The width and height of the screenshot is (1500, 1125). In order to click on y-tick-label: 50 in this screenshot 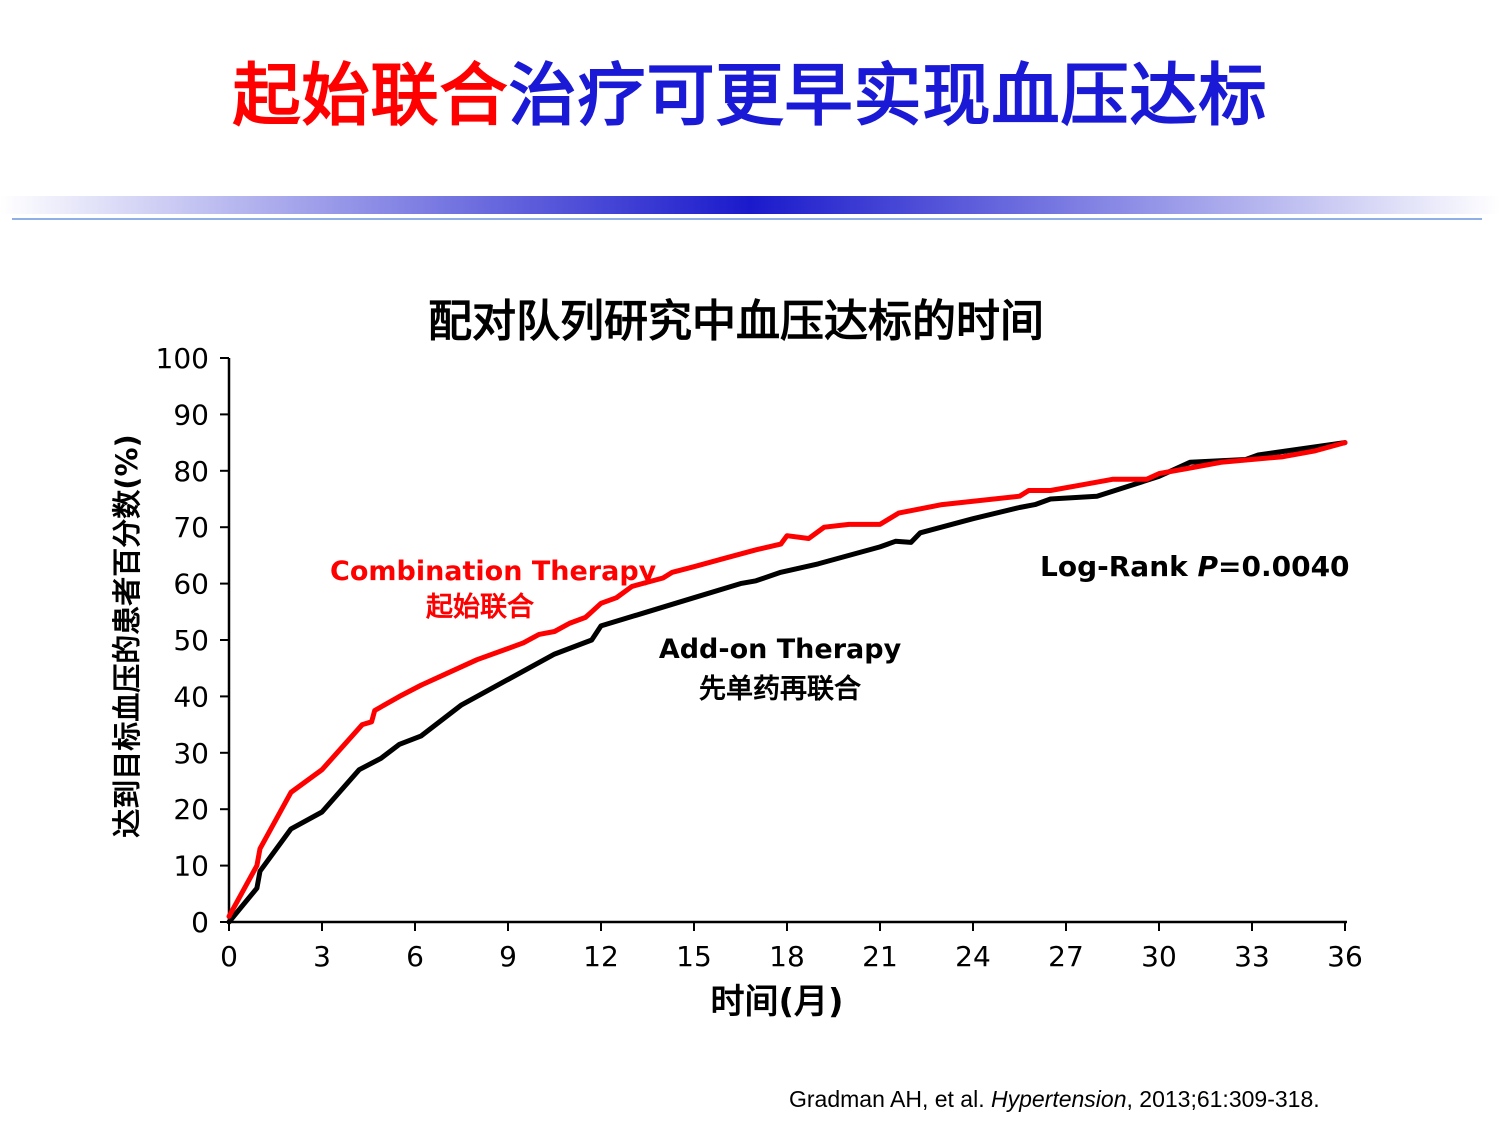, I will do `click(191, 640)`.